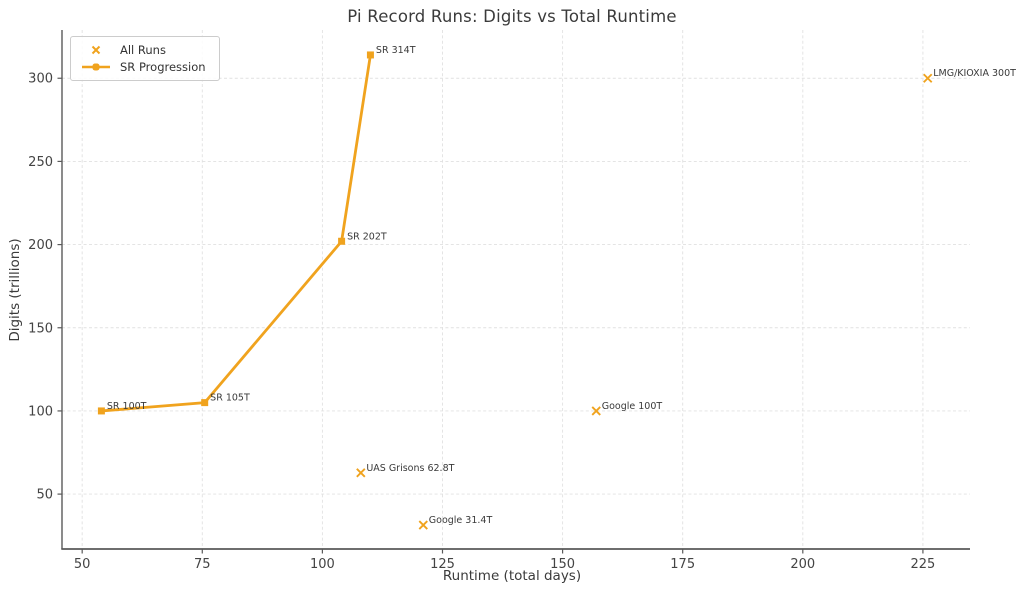 The width and height of the screenshot is (1024, 596). Describe the element at coordinates (40, 245) in the screenshot. I see `y-tick-label: 200` at that location.